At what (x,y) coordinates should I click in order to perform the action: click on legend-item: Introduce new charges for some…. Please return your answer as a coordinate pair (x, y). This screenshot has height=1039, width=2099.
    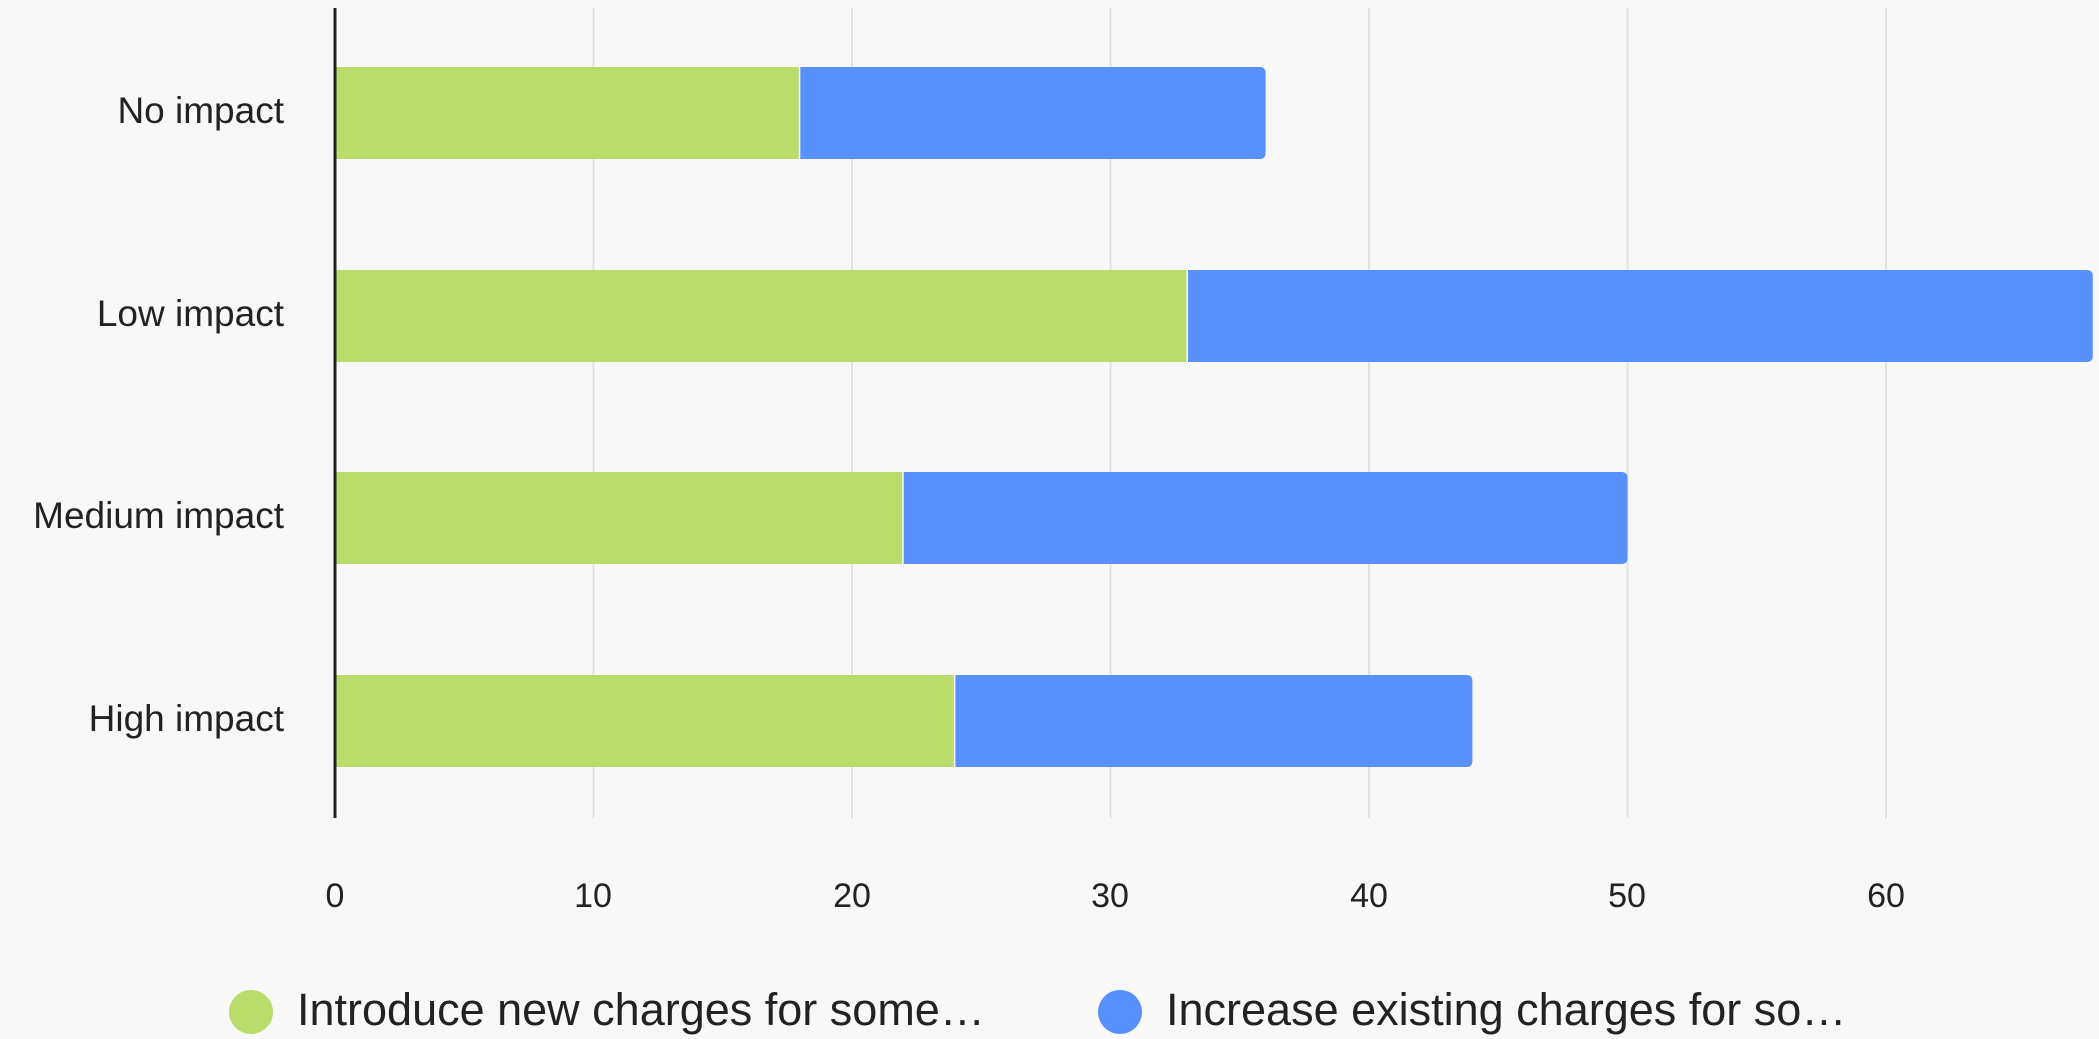
    Looking at the image, I should click on (607, 1009).